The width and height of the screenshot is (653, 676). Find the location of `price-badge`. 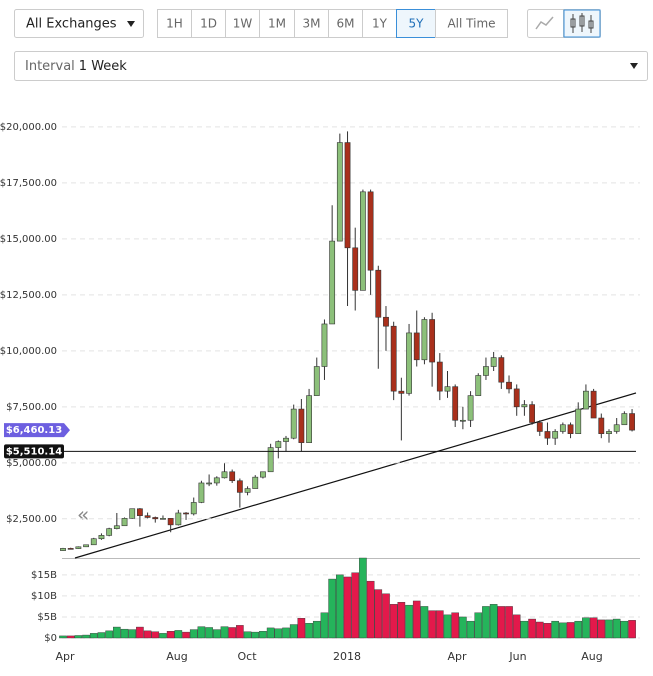

price-badge is located at coordinates (37, 430).